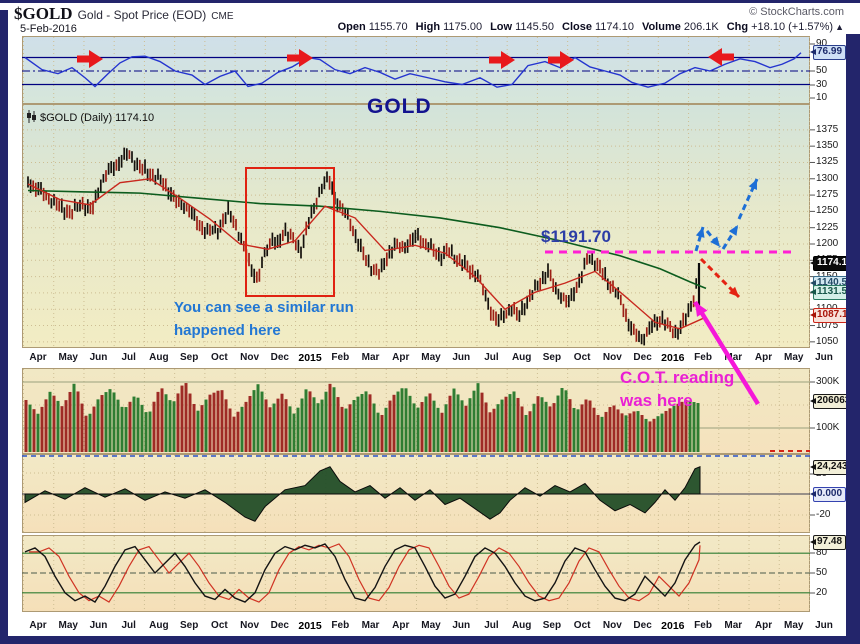 The image size is (860, 644). I want to click on chart-date: 5-Feb-2016, so click(48, 29).